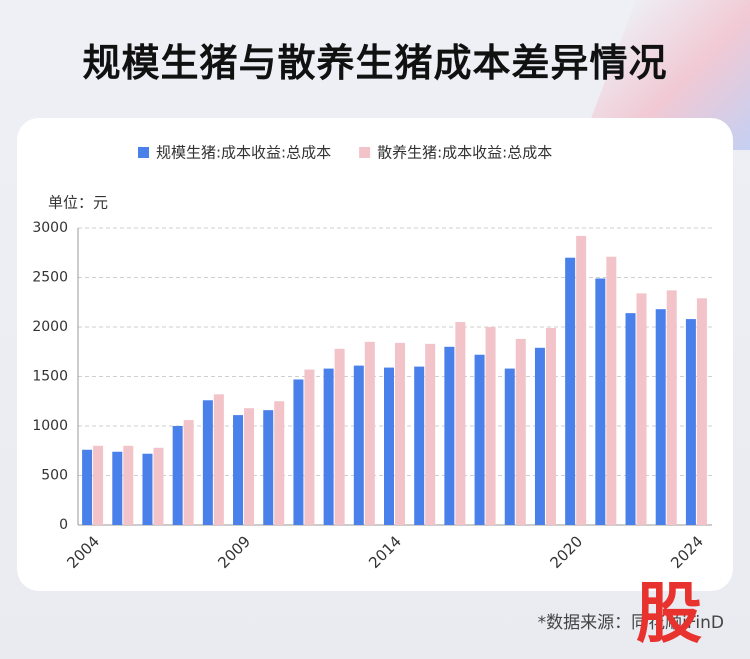 Image resolution: width=750 pixels, height=659 pixels. What do you see at coordinates (243, 153) in the screenshot?
I see `legend-label: 规模生猪:成本收益:总成本` at bounding box center [243, 153].